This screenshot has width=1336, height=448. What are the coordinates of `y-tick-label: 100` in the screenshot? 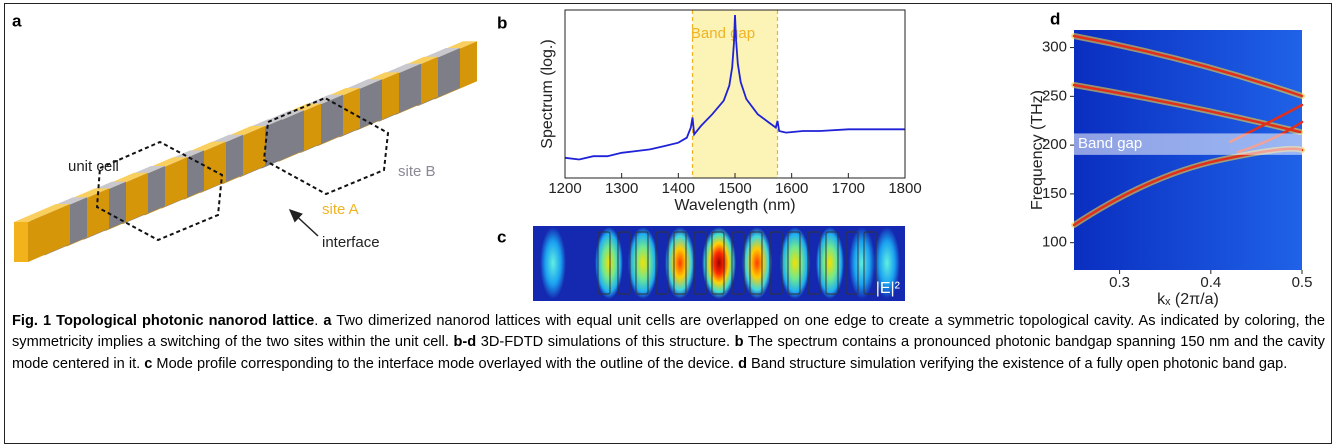 It's located at (1054, 242).